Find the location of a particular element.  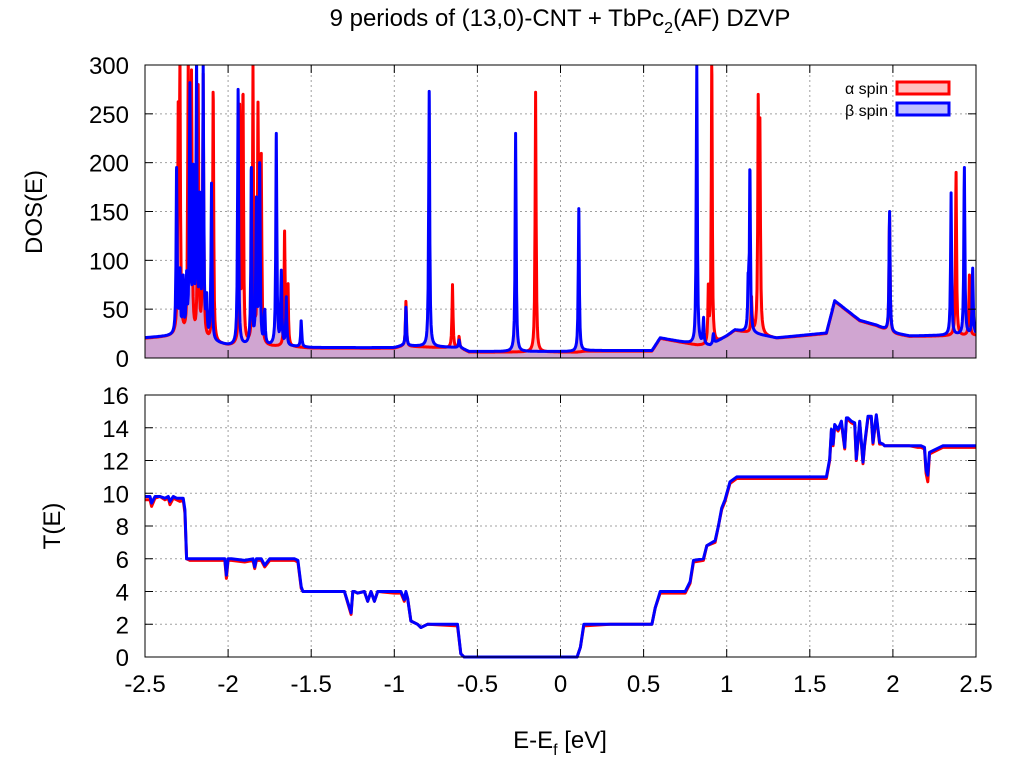

x-tick-label: -2 is located at coordinates (227, 684).